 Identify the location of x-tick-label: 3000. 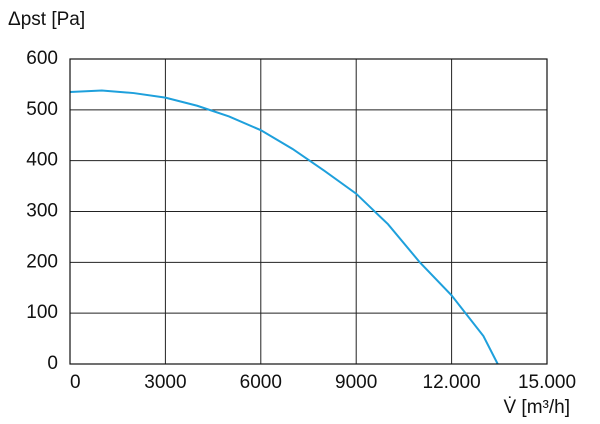
(165, 382).